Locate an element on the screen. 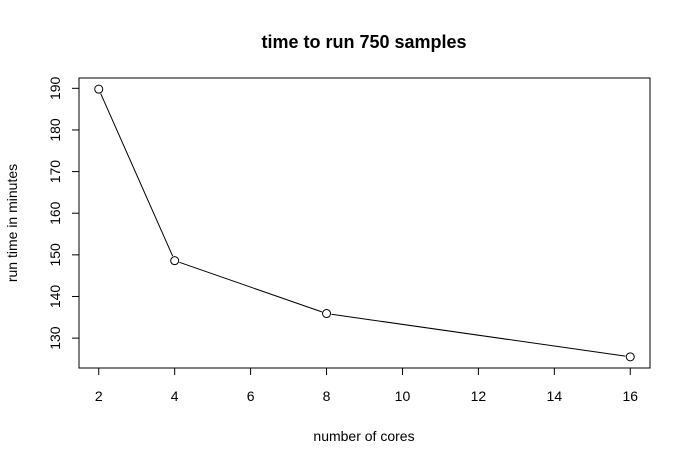 Image resolution: width=690 pixels, height=466 pixels. y-tick-label: 170 is located at coordinates (55, 172).